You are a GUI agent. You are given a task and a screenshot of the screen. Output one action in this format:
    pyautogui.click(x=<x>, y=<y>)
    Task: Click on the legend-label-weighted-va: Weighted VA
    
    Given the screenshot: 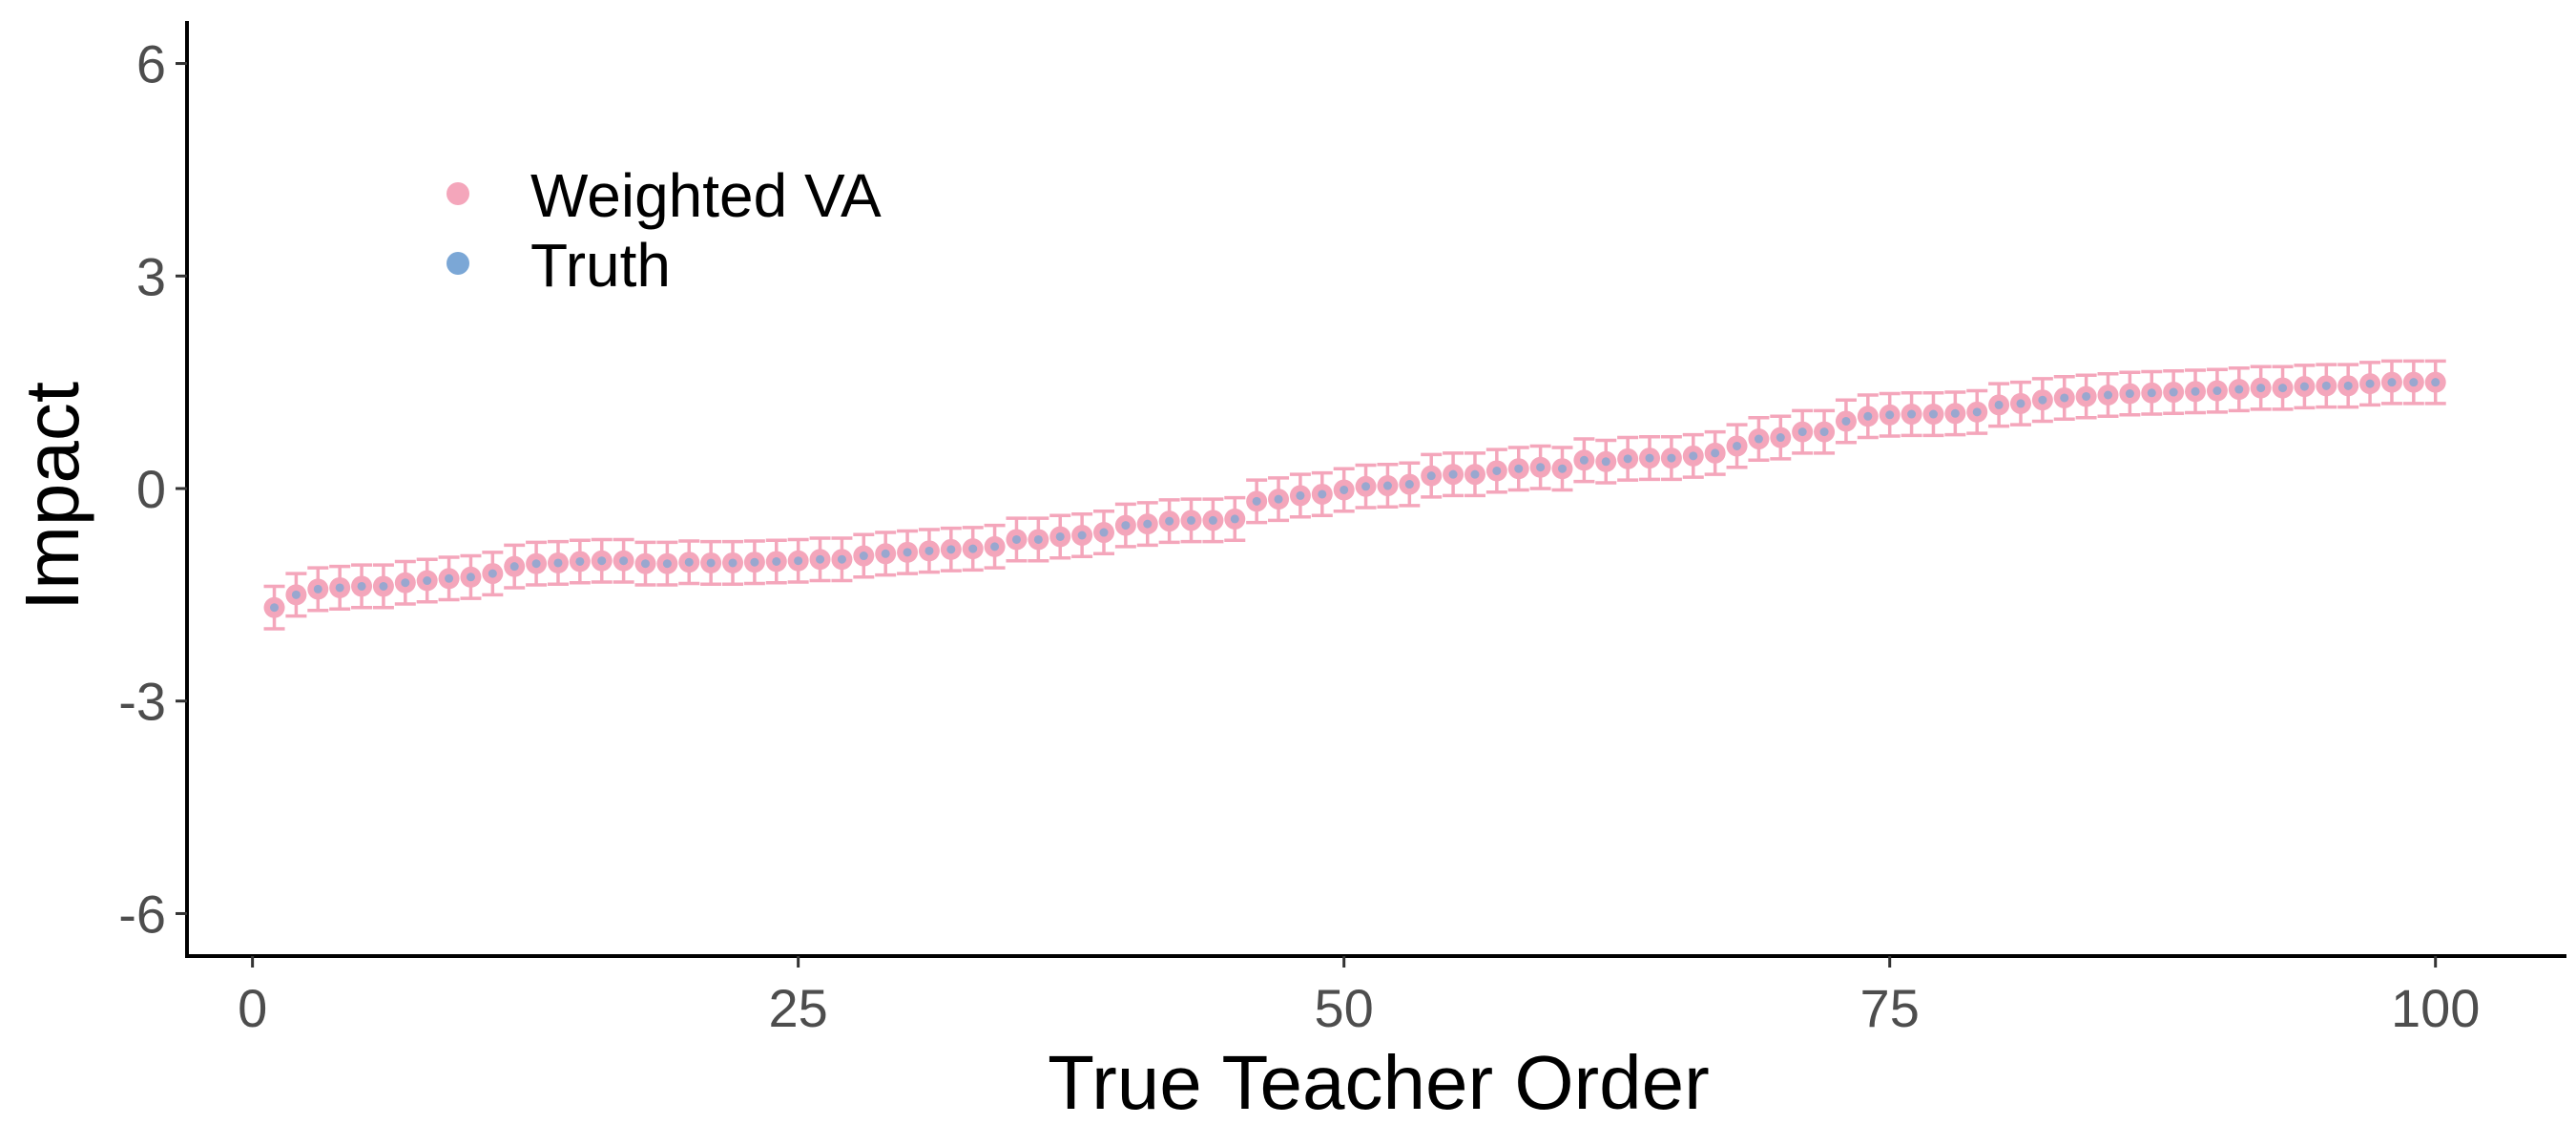 What is the action you would take?
    pyautogui.click(x=706, y=195)
    